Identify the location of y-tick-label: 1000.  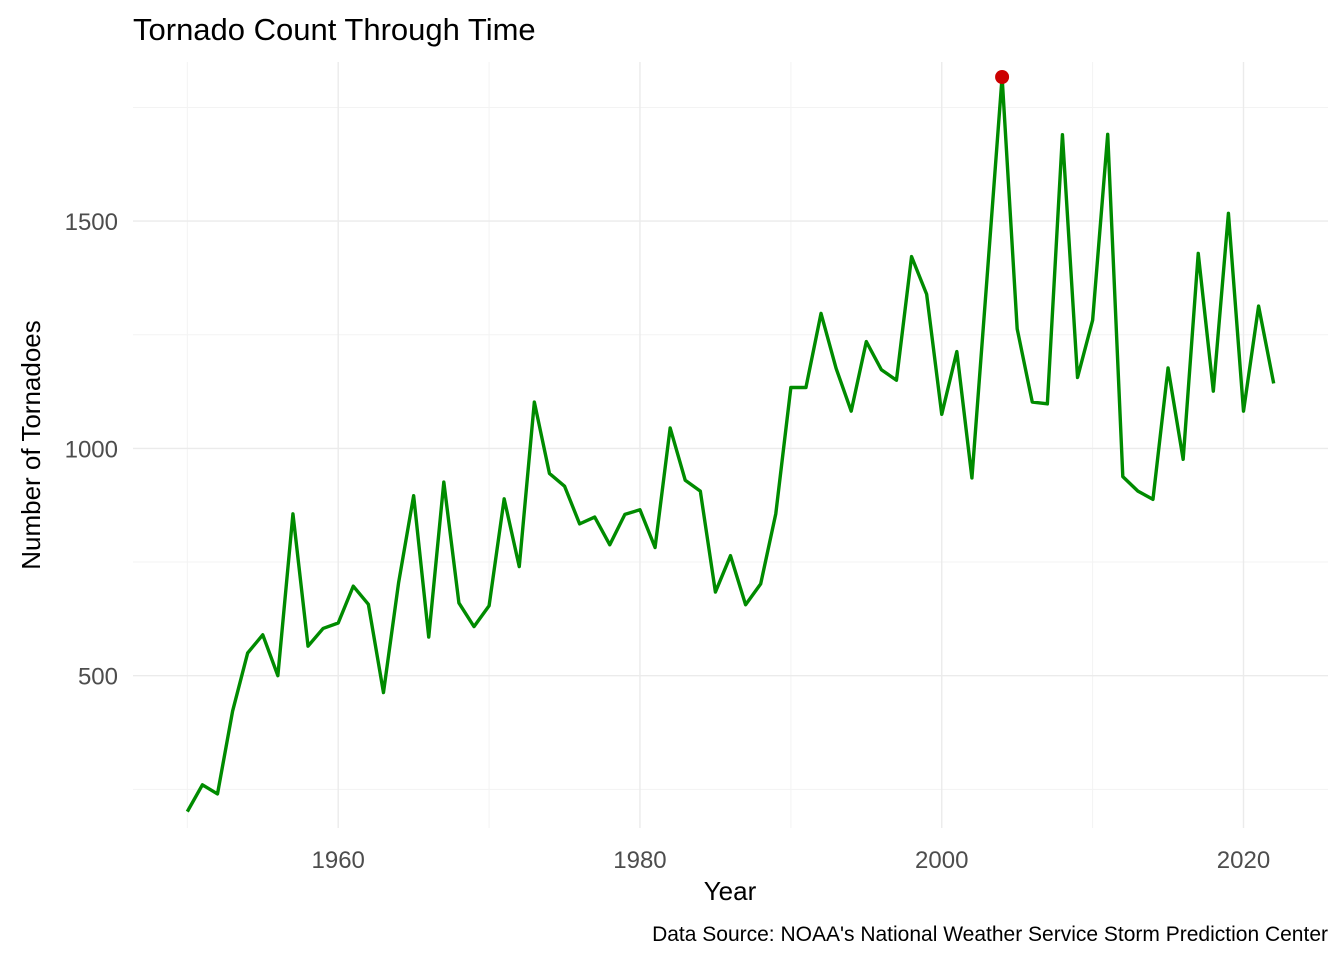
(91, 449).